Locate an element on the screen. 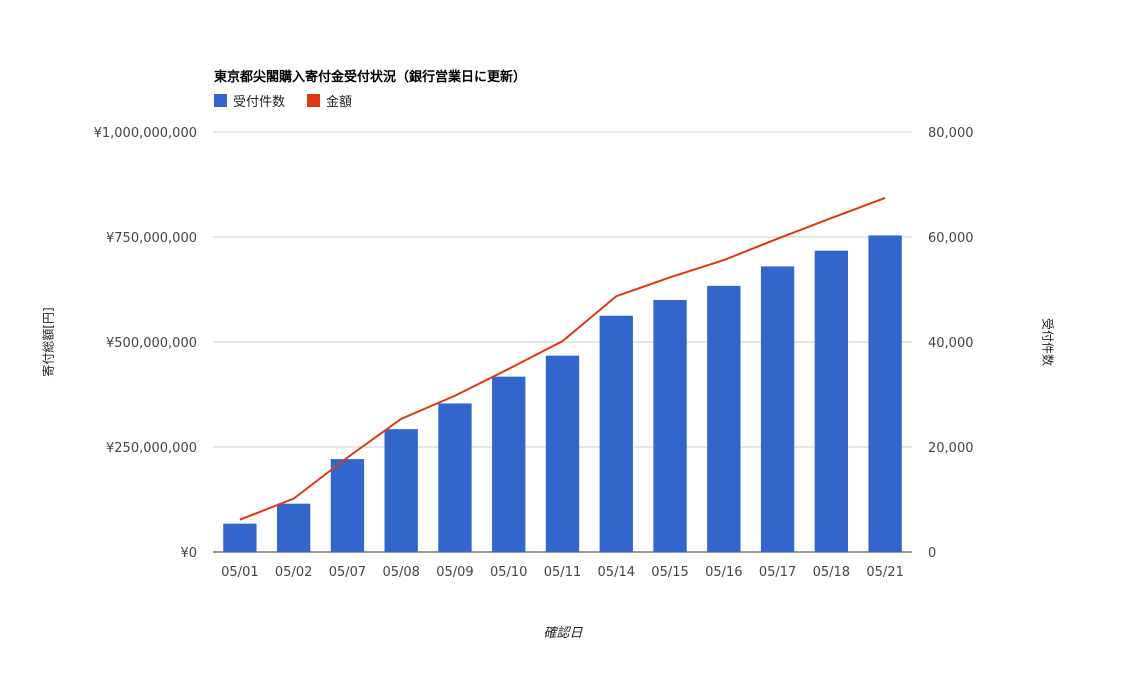 This screenshot has height=683, width=1124. y-right-tick-label: 40,000 is located at coordinates (951, 343).